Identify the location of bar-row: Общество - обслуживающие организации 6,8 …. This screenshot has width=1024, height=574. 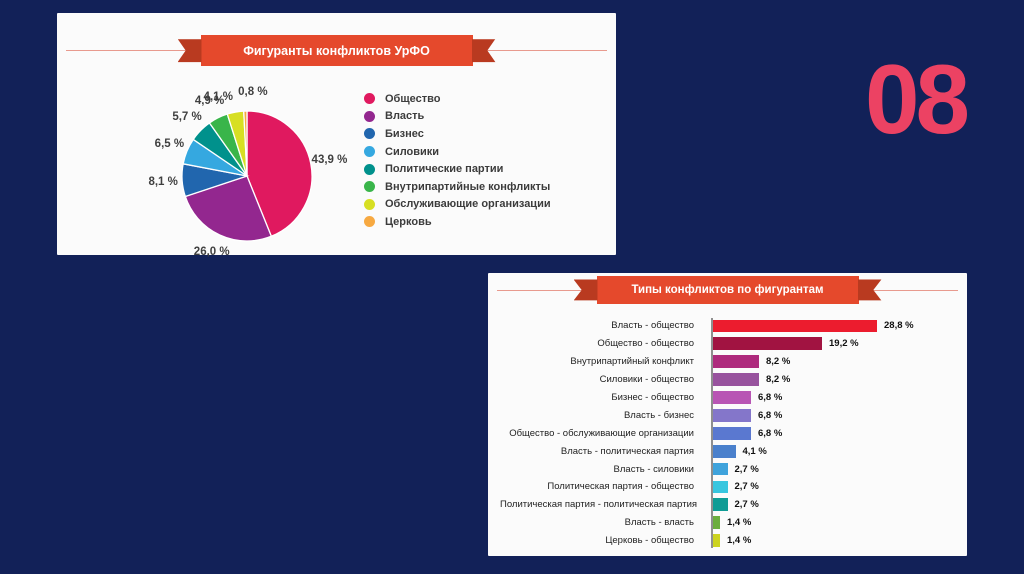
(729, 433).